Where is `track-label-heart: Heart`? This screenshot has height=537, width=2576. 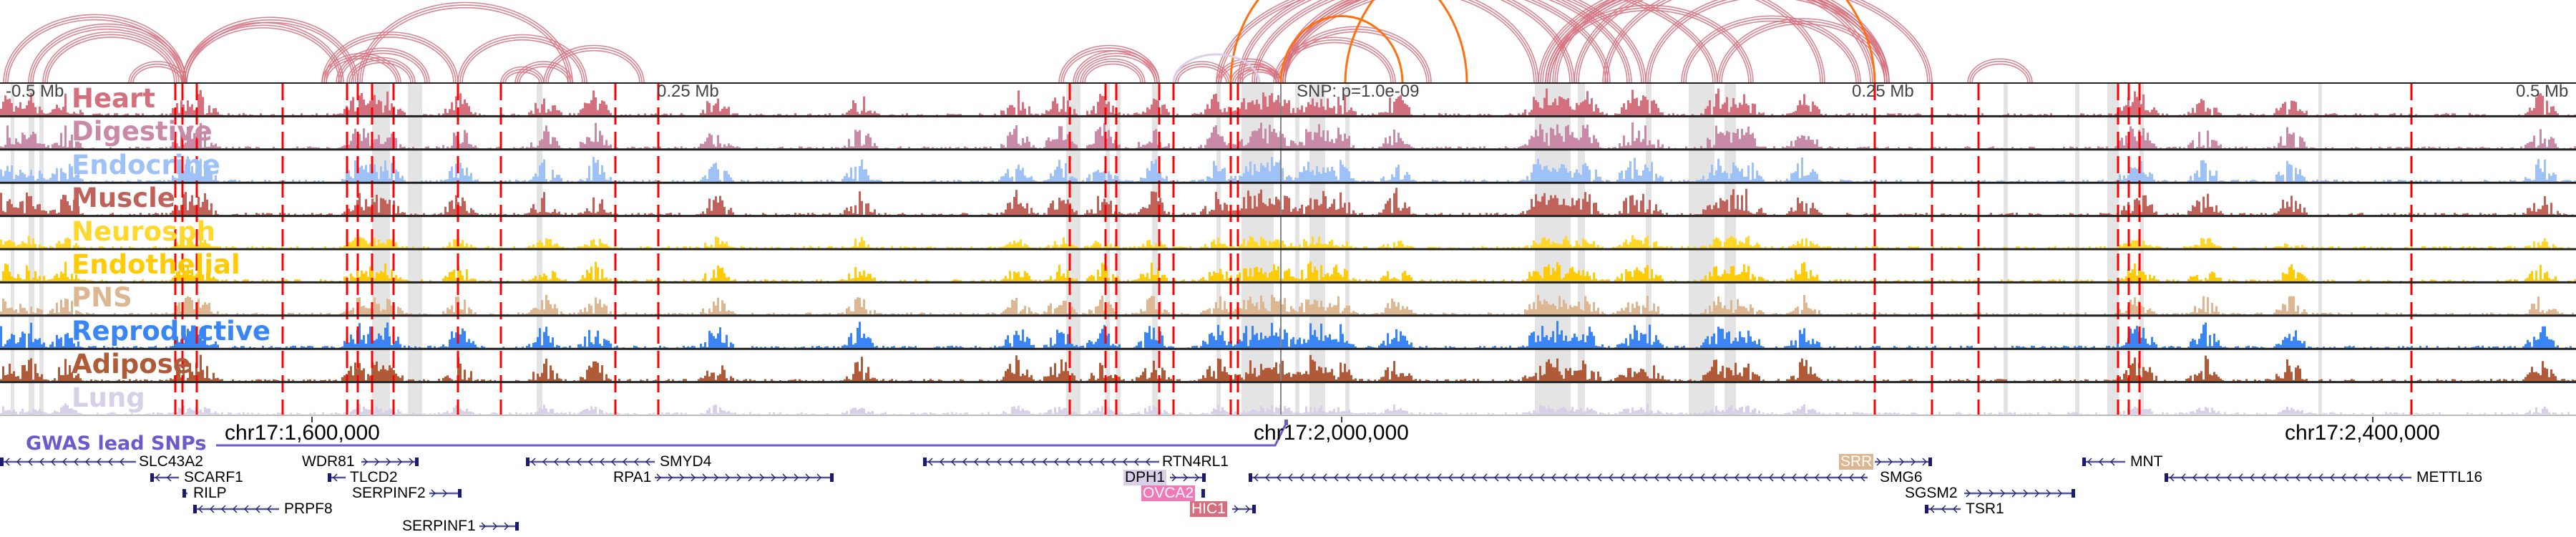
track-label-heart: Heart is located at coordinates (113, 98).